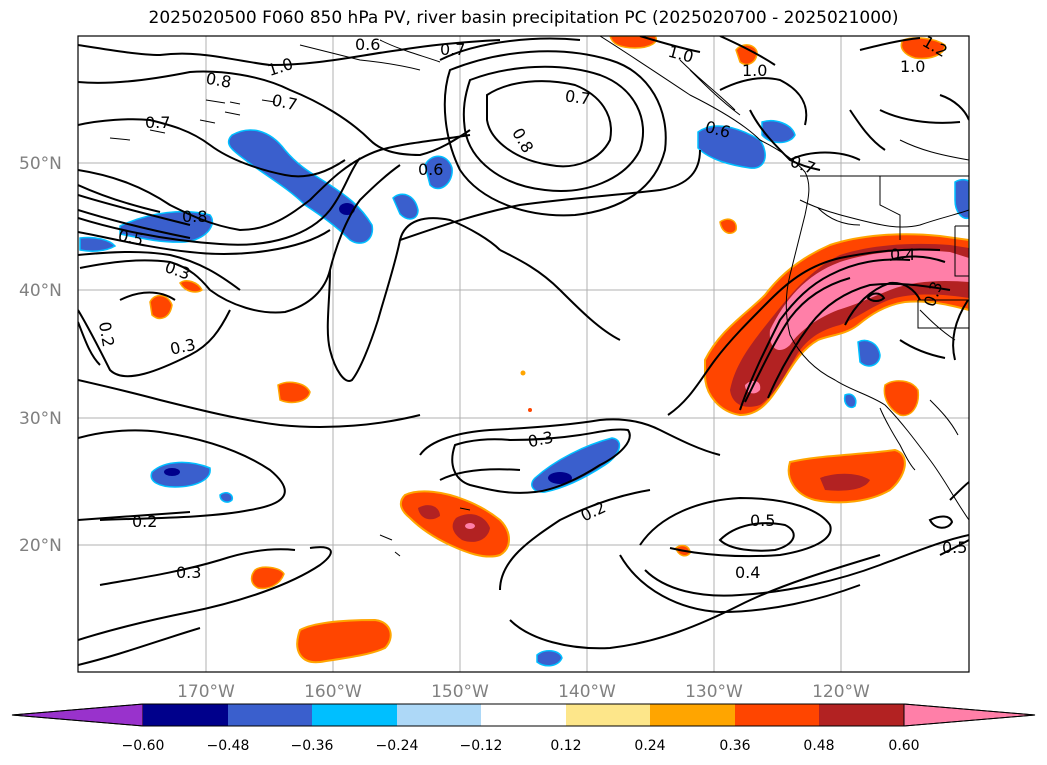  Describe the element at coordinates (587, 692) in the screenshot. I see `lon-label-140w: 140°W` at that location.